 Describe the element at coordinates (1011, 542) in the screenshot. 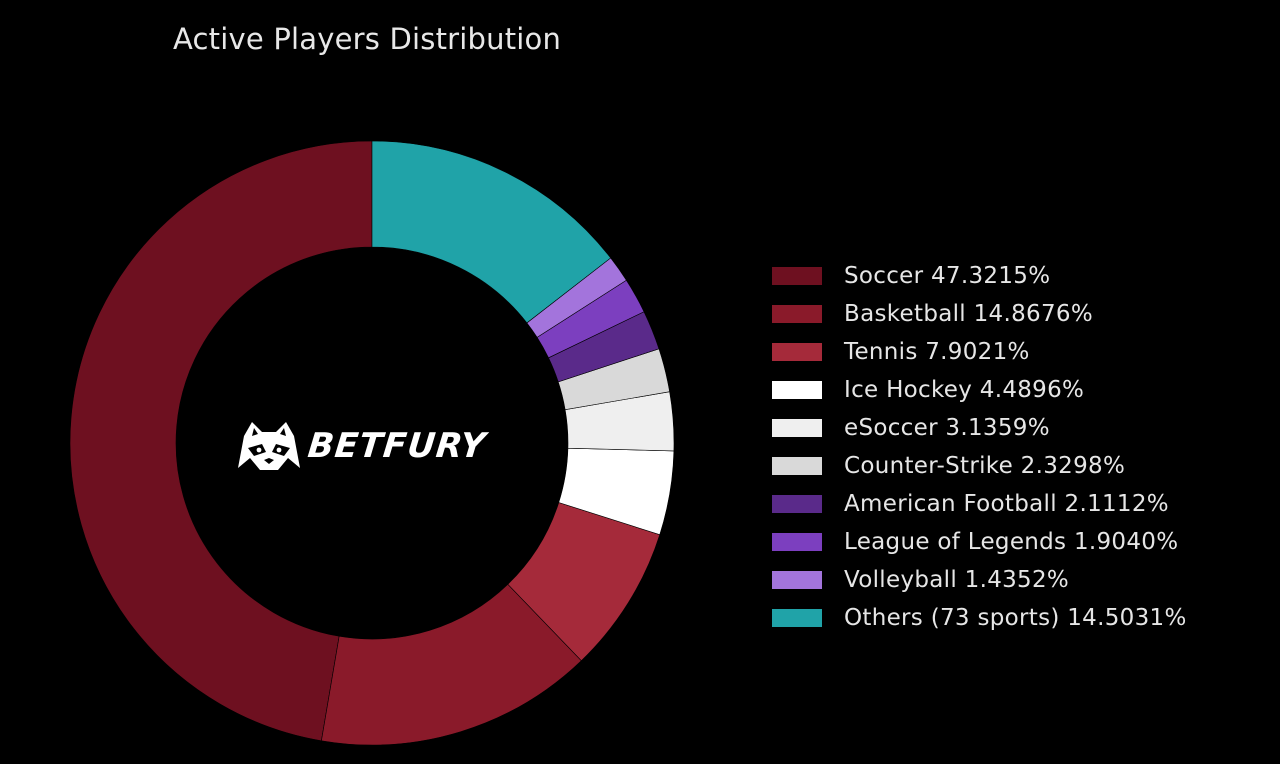

I see `legend-label: League of Legends 1.9040%` at that location.